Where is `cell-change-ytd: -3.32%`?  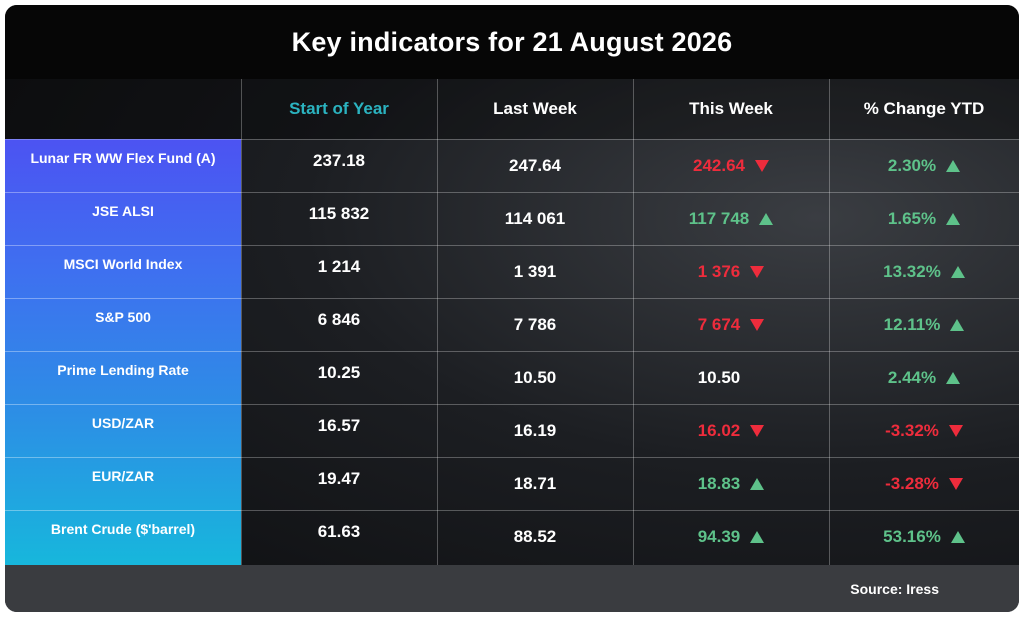 cell-change-ytd: -3.32% is located at coordinates (924, 430).